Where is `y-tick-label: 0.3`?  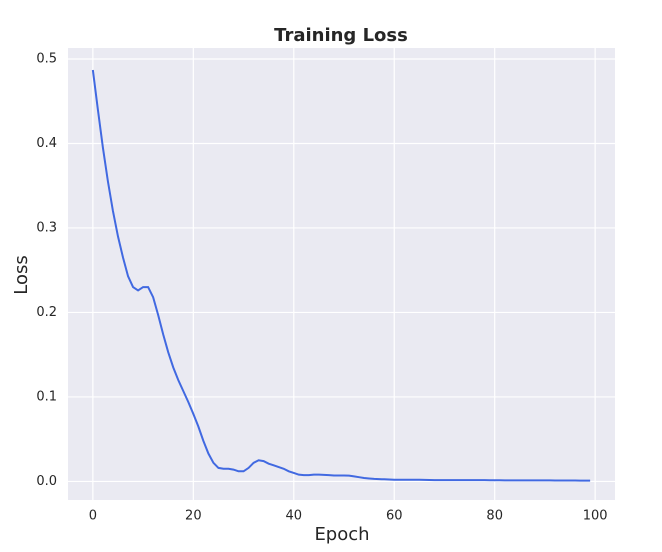
y-tick-label: 0.3 is located at coordinates (46, 227).